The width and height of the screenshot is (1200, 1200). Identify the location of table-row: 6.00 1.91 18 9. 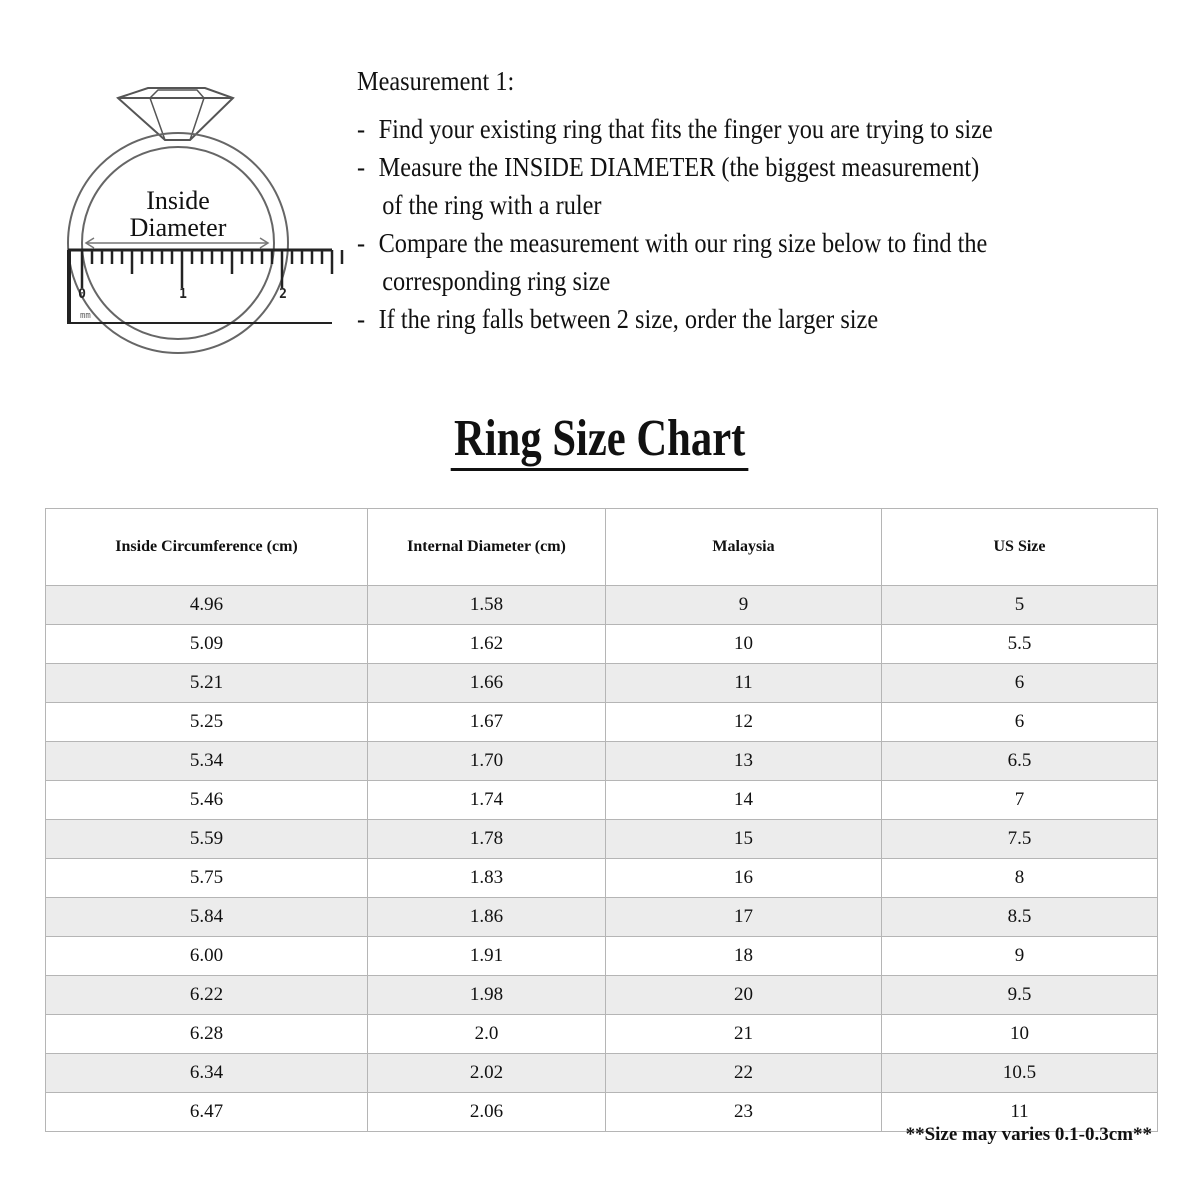
(601, 956).